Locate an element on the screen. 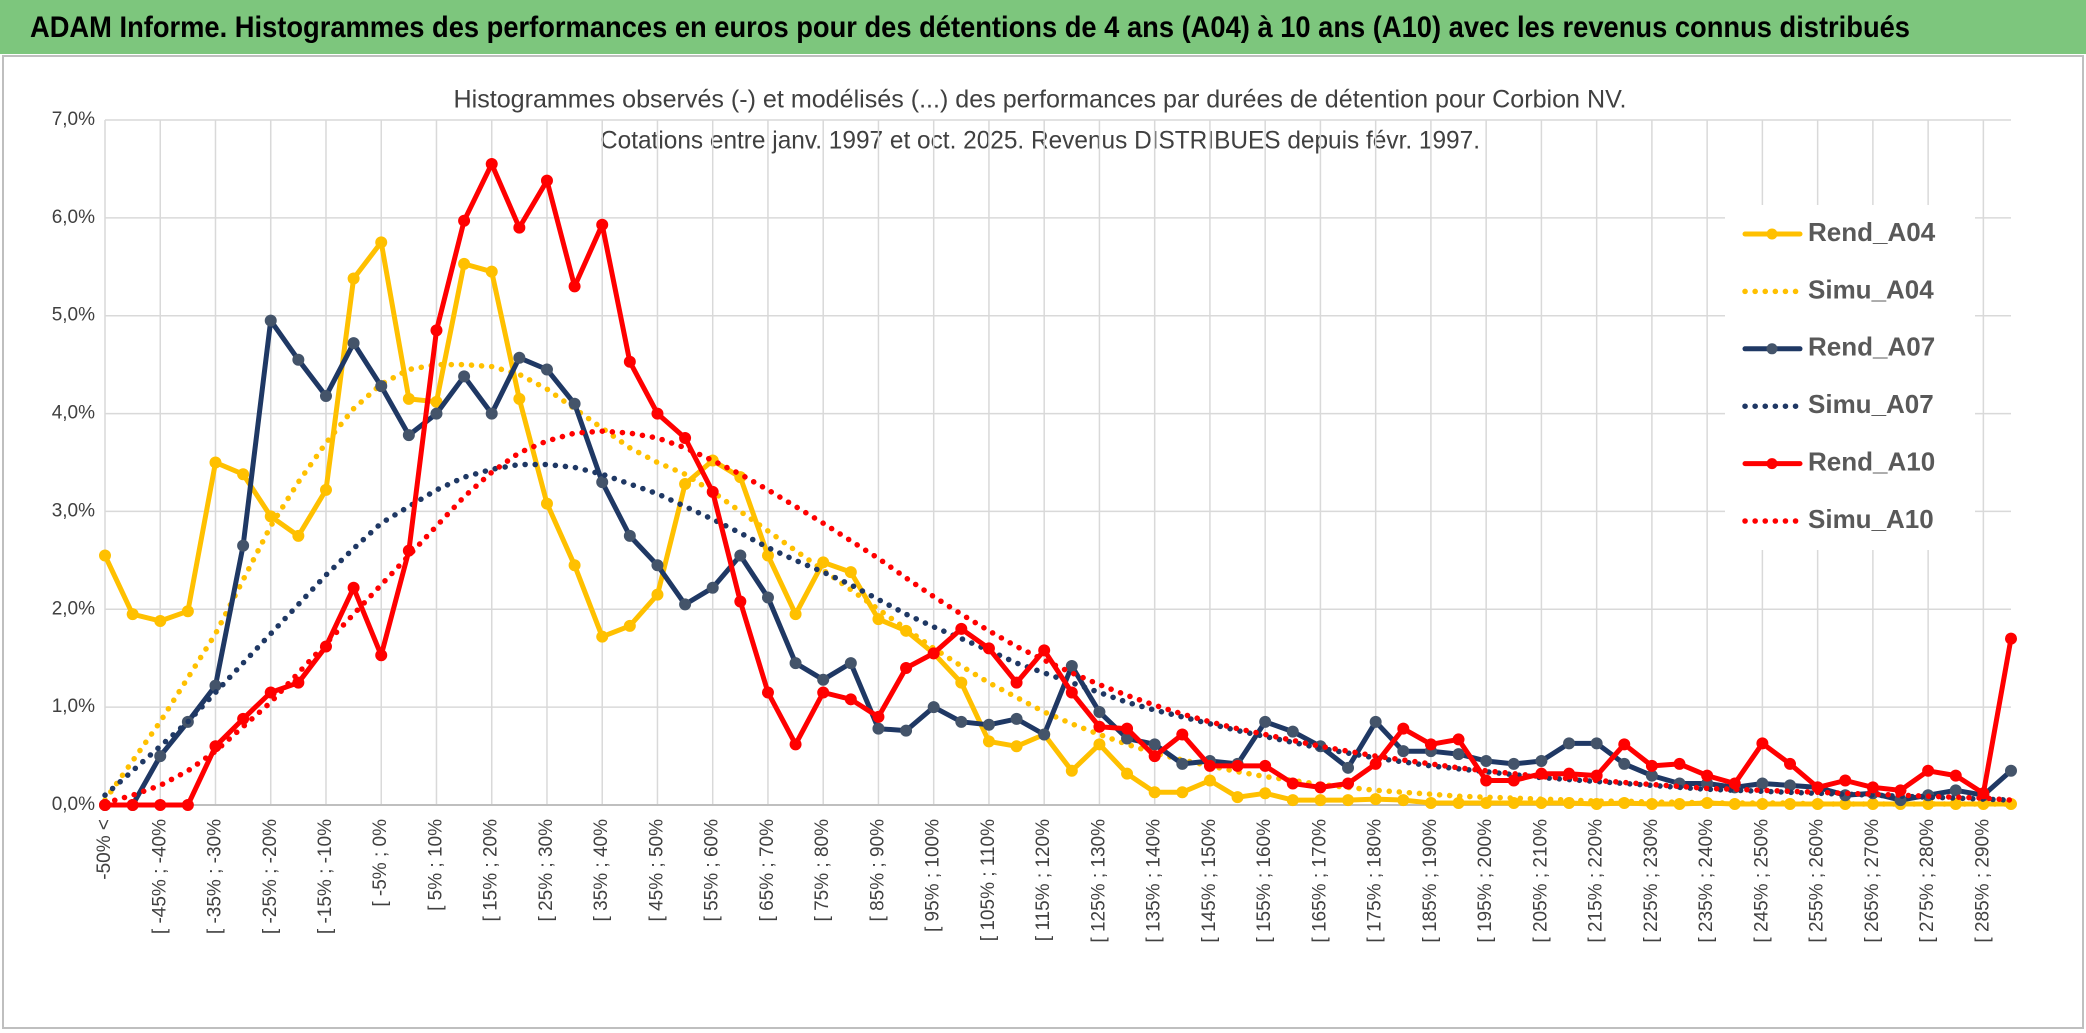  x-tick-label: [ 245% ; 250% is located at coordinates (1761, 881).